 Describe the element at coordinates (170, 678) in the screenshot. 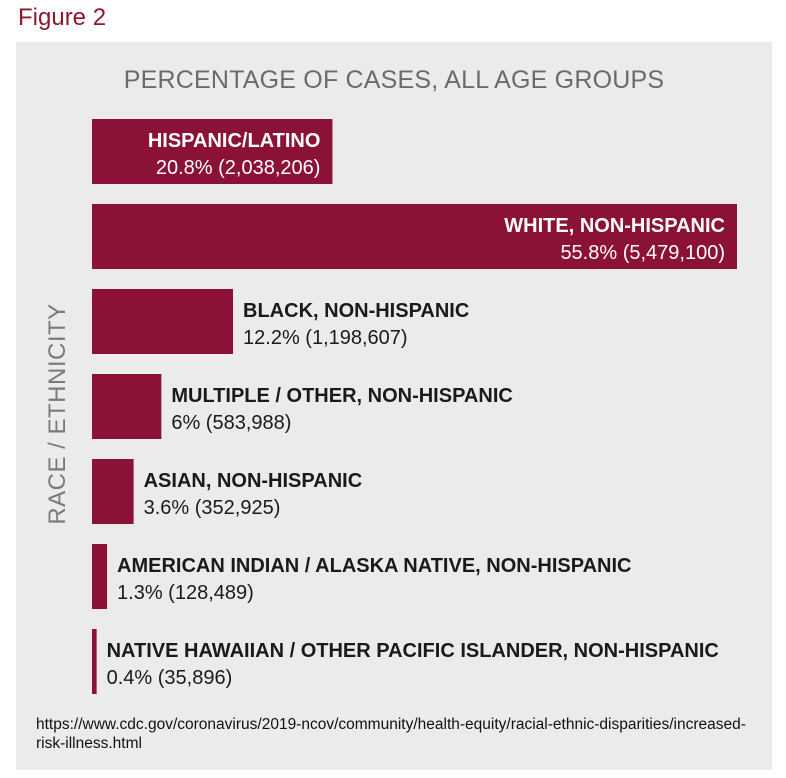

I see `value-label-6: 0.4% (35,896)` at that location.